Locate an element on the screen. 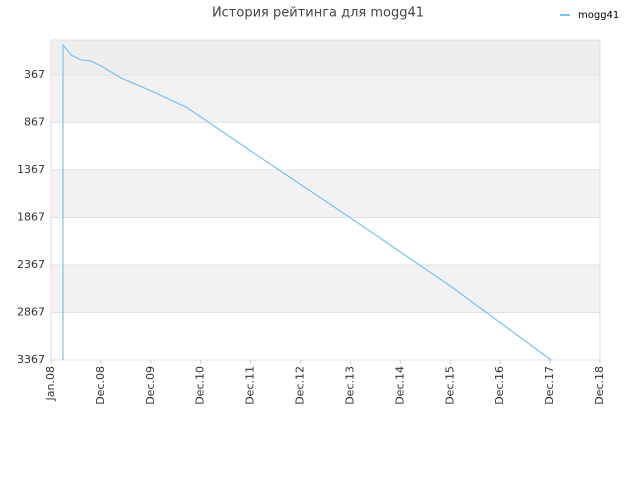  x-tick-label: Dec.13 is located at coordinates (349, 385).